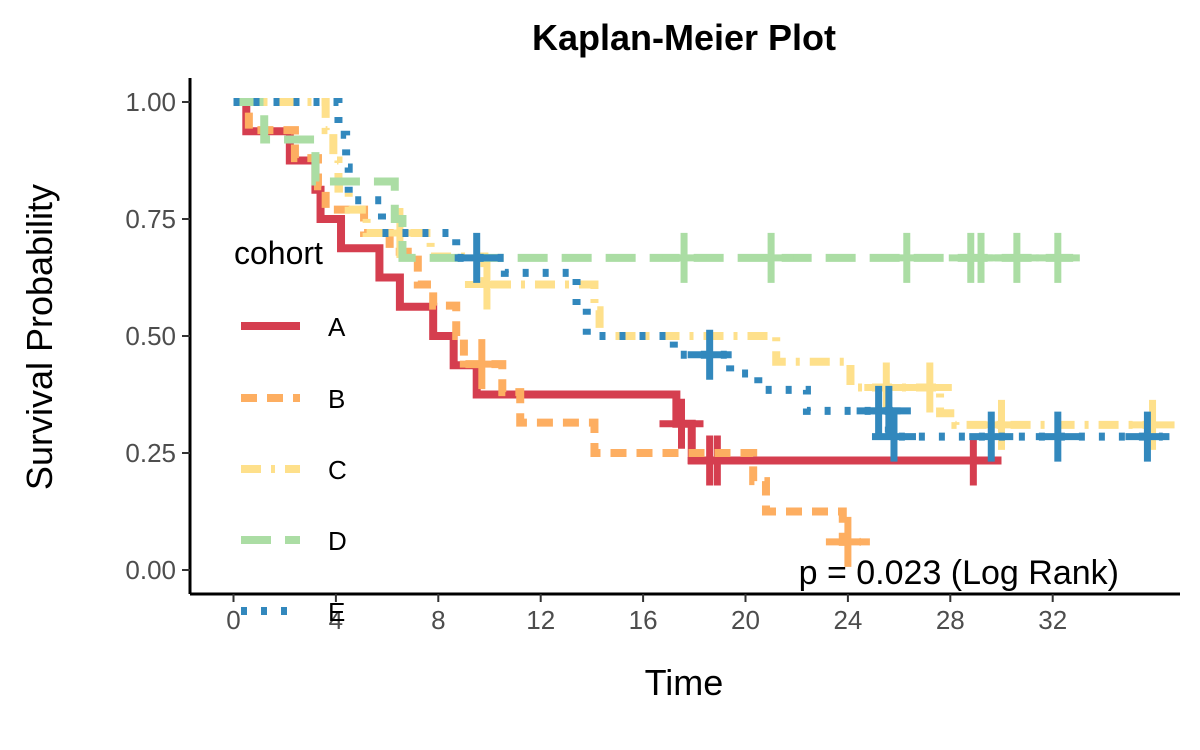  What do you see at coordinates (290, 431) in the screenshot?
I see `legend: cohort A B C D E` at bounding box center [290, 431].